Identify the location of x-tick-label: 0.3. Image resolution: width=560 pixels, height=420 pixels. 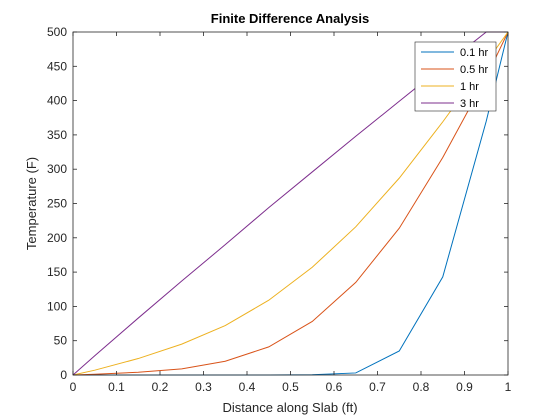
(203, 387).